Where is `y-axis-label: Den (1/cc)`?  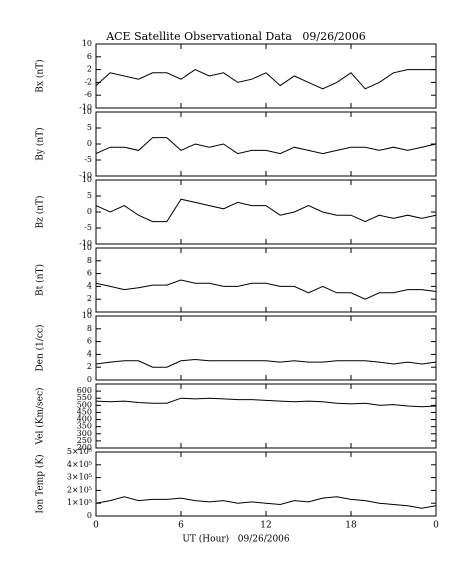
y-axis-label: Den (1/cc) is located at coordinates (40, 347).